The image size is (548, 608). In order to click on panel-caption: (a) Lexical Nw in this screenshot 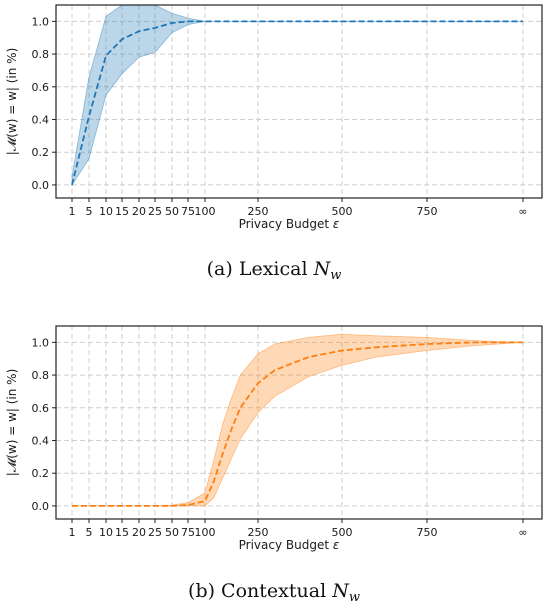, I will do `click(274, 270)`.